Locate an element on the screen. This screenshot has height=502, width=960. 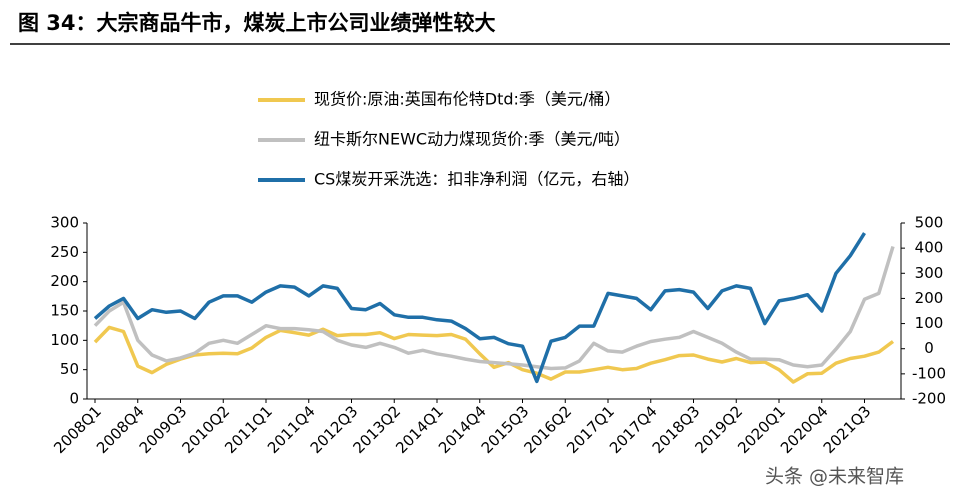
y2-tick-label: 300 is located at coordinates (929, 273).